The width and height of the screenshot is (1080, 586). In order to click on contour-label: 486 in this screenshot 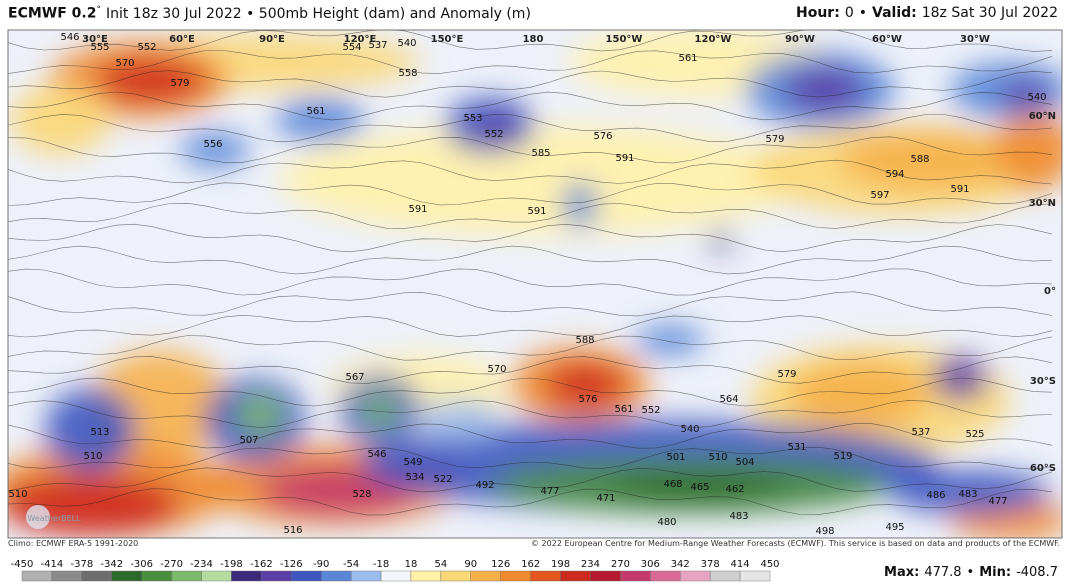, I will do `click(935, 495)`.